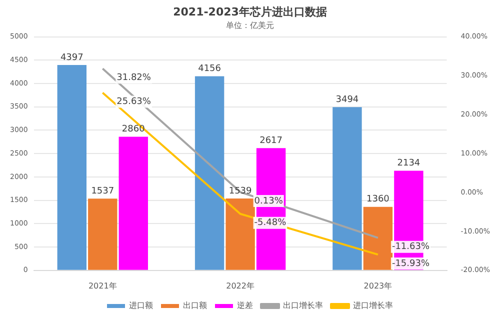 The image size is (500, 322). I want to click on data-label: -5.48%, so click(270, 223).